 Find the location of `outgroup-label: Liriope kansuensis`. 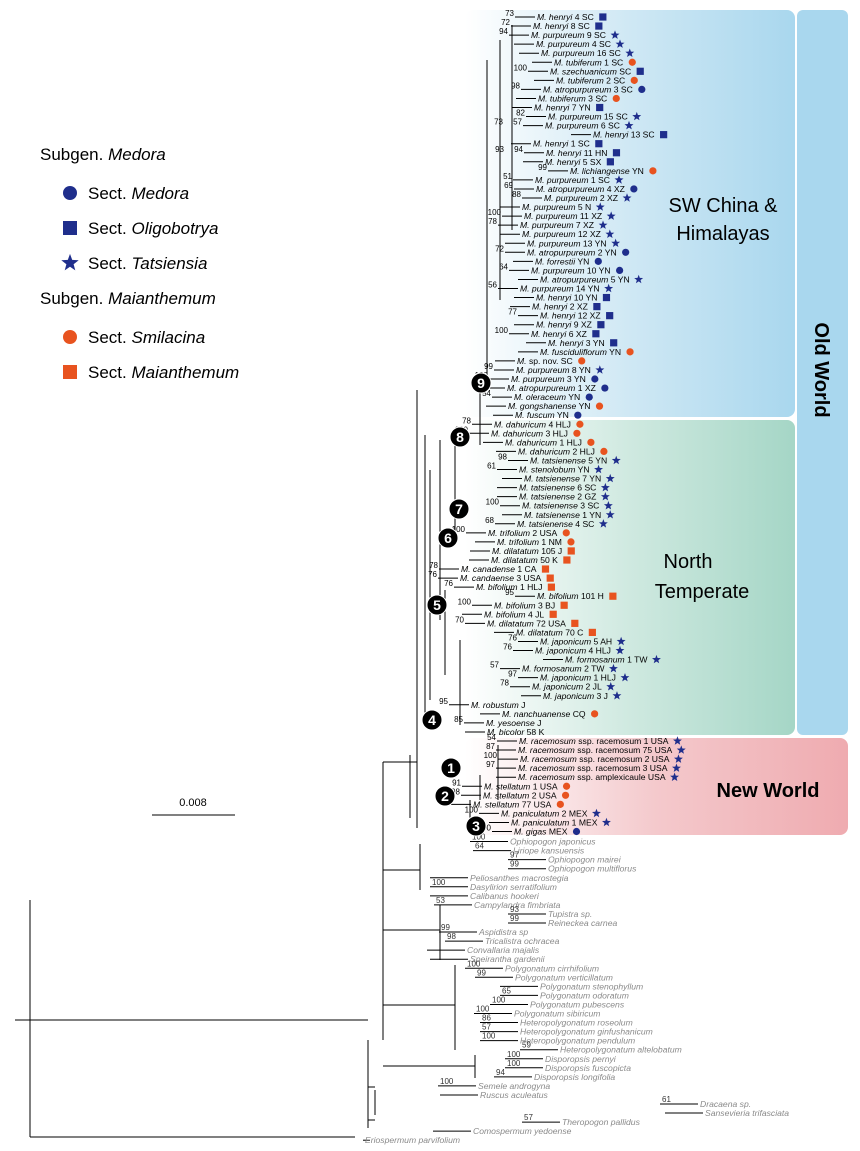

outgroup-label: Liriope kansuensis is located at coordinates (549, 851).